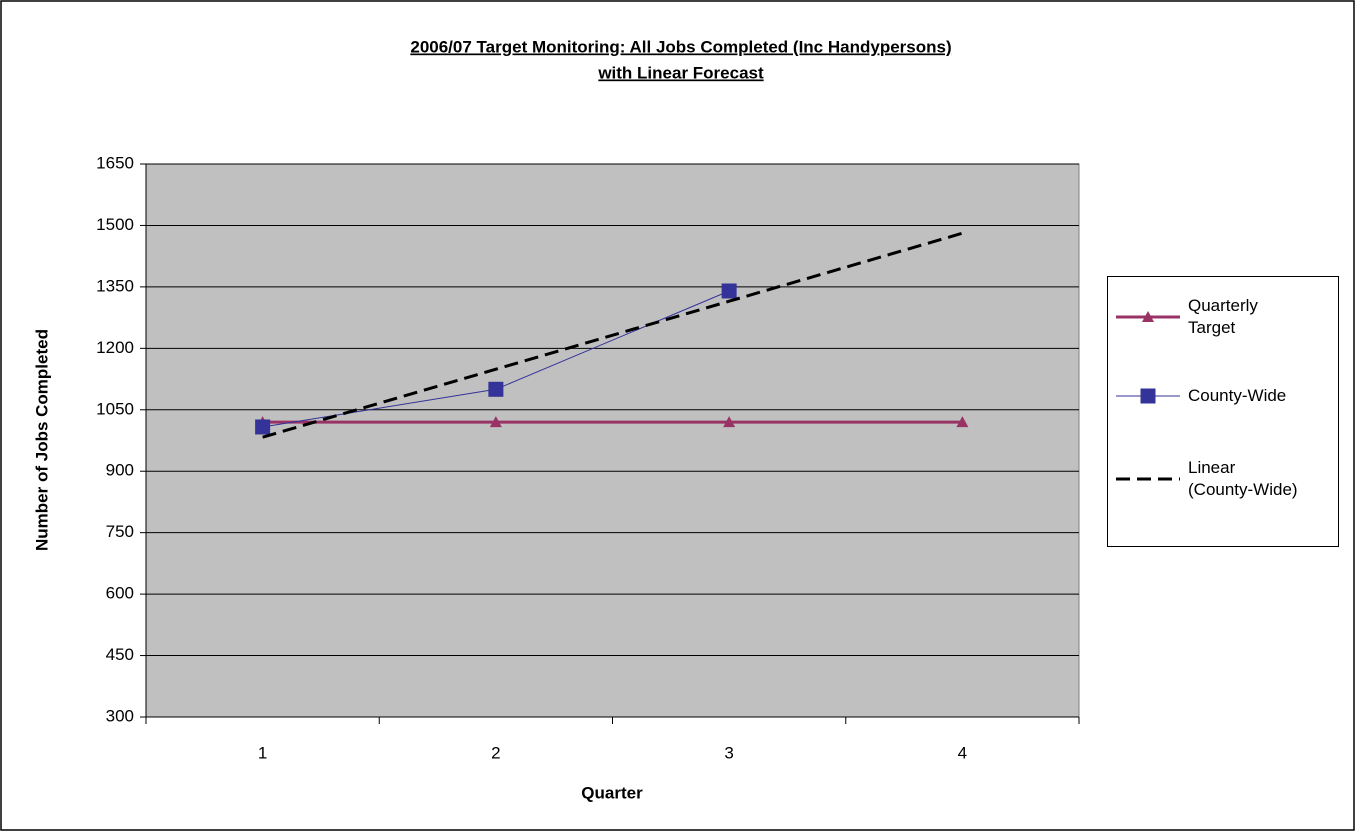  Describe the element at coordinates (962, 752) in the screenshot. I see `x-tick-label: 4` at that location.